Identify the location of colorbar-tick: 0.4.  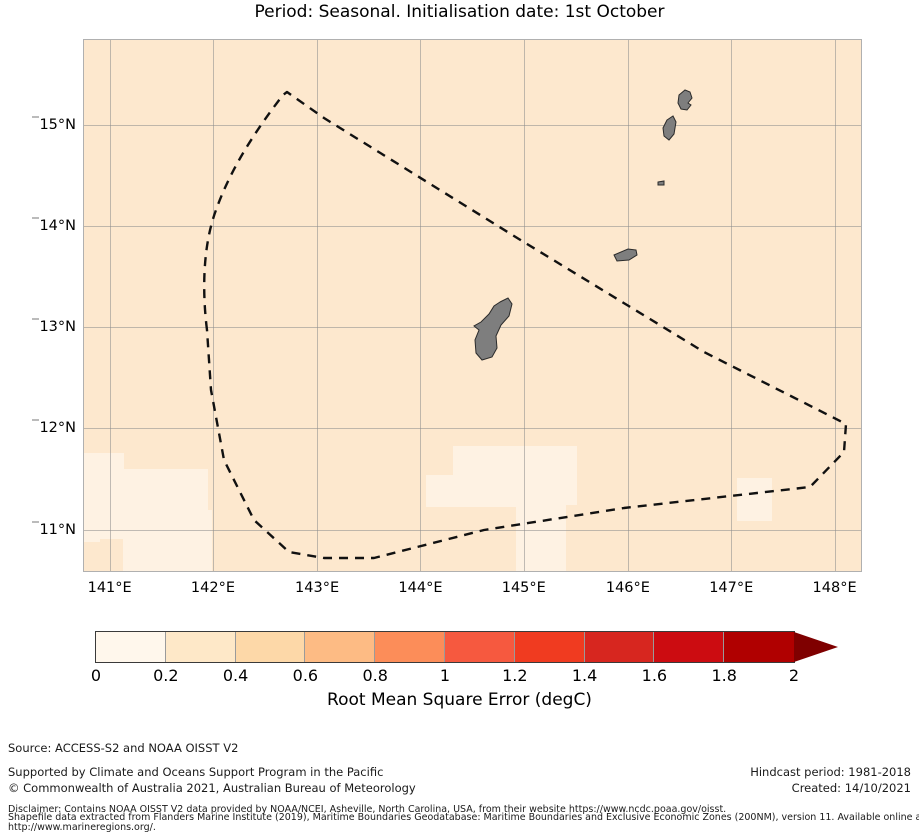
(235, 675).